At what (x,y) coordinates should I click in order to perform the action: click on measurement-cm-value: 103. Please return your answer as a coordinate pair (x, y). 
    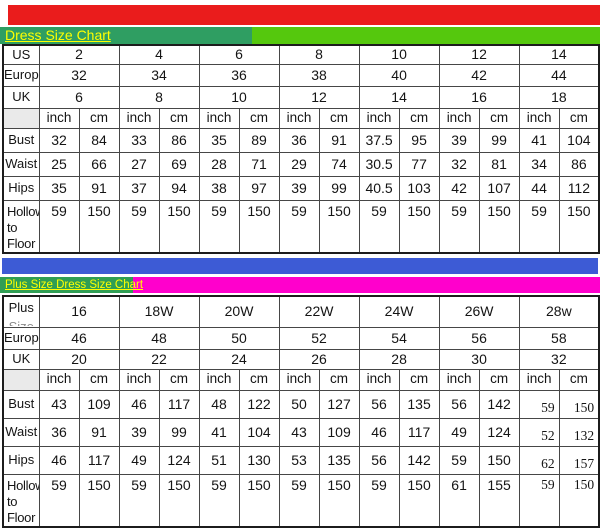
    Looking at the image, I should click on (419, 188).